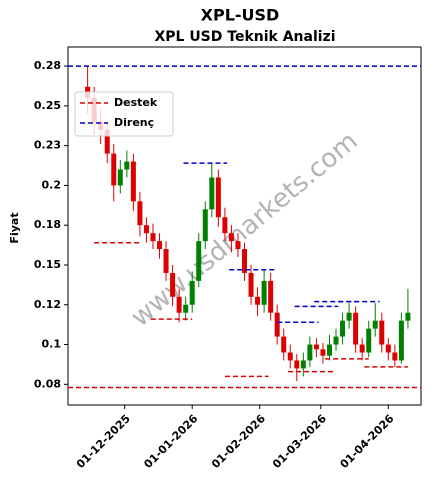  Describe the element at coordinates (52, 184) in the screenshot. I see `y-tick-label: 0.2` at that location.